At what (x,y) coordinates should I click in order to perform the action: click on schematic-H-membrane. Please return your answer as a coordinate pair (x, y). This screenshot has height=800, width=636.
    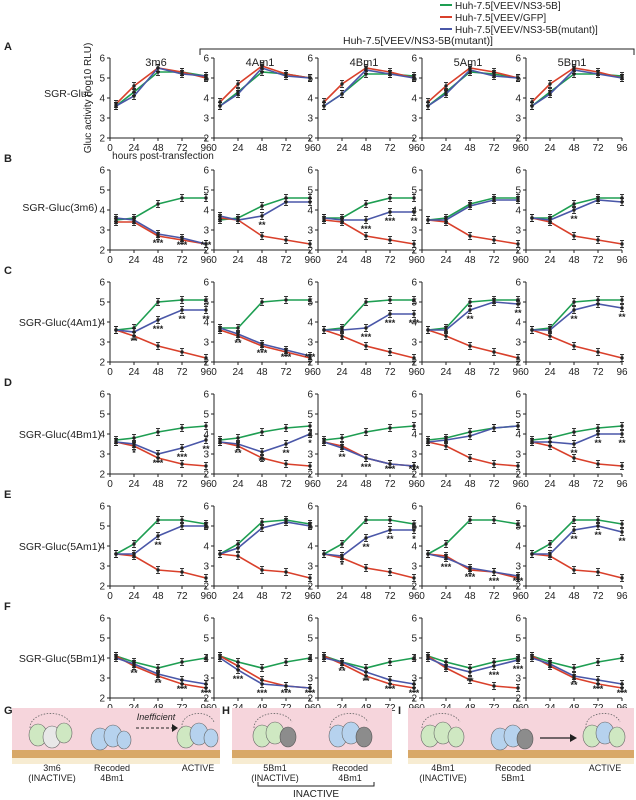
    Looking at the image, I should click on (312, 754).